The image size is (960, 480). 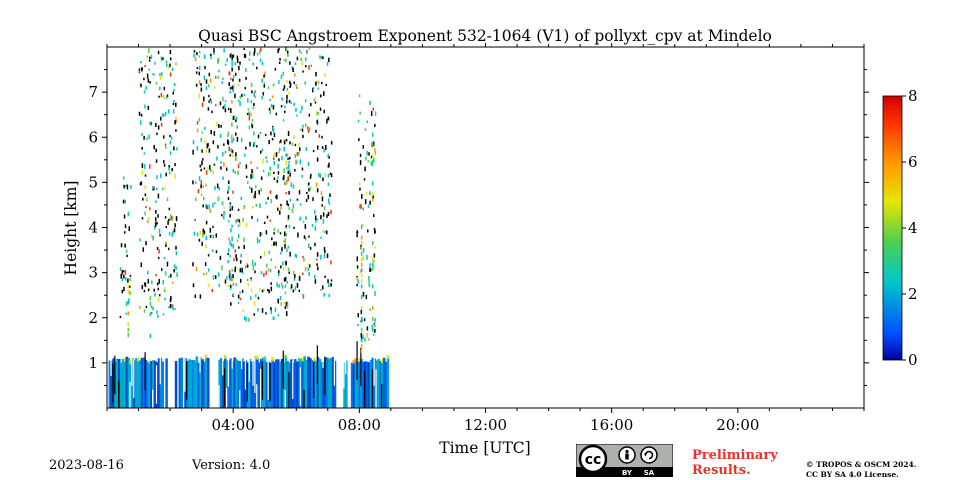 I want to click on cc-license-badge: cc BY SA, so click(x=624, y=460).